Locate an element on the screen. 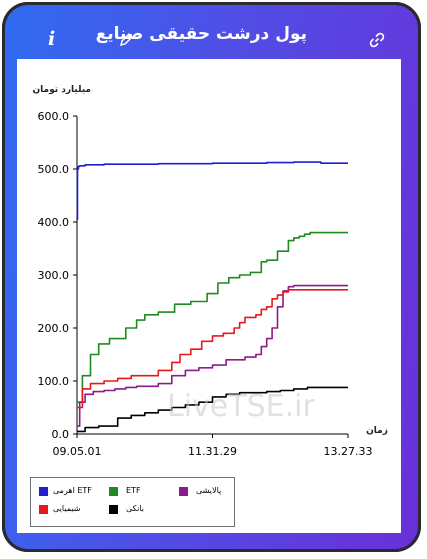 Image resolution: width=427 pixels, height=559 pixels. legend-label-leveraged-etf: ETF اهرمی is located at coordinates (72, 490).